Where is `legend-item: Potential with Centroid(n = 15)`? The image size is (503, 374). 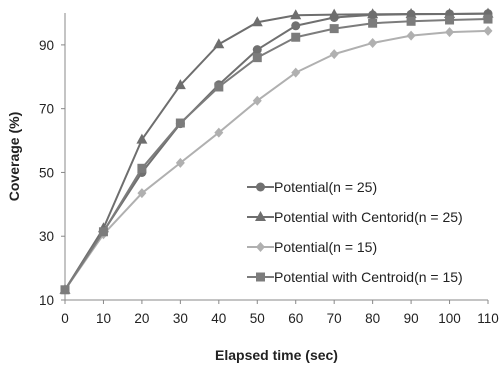 legend-item: Potential with Centroid(n = 15) is located at coordinates (355, 277).